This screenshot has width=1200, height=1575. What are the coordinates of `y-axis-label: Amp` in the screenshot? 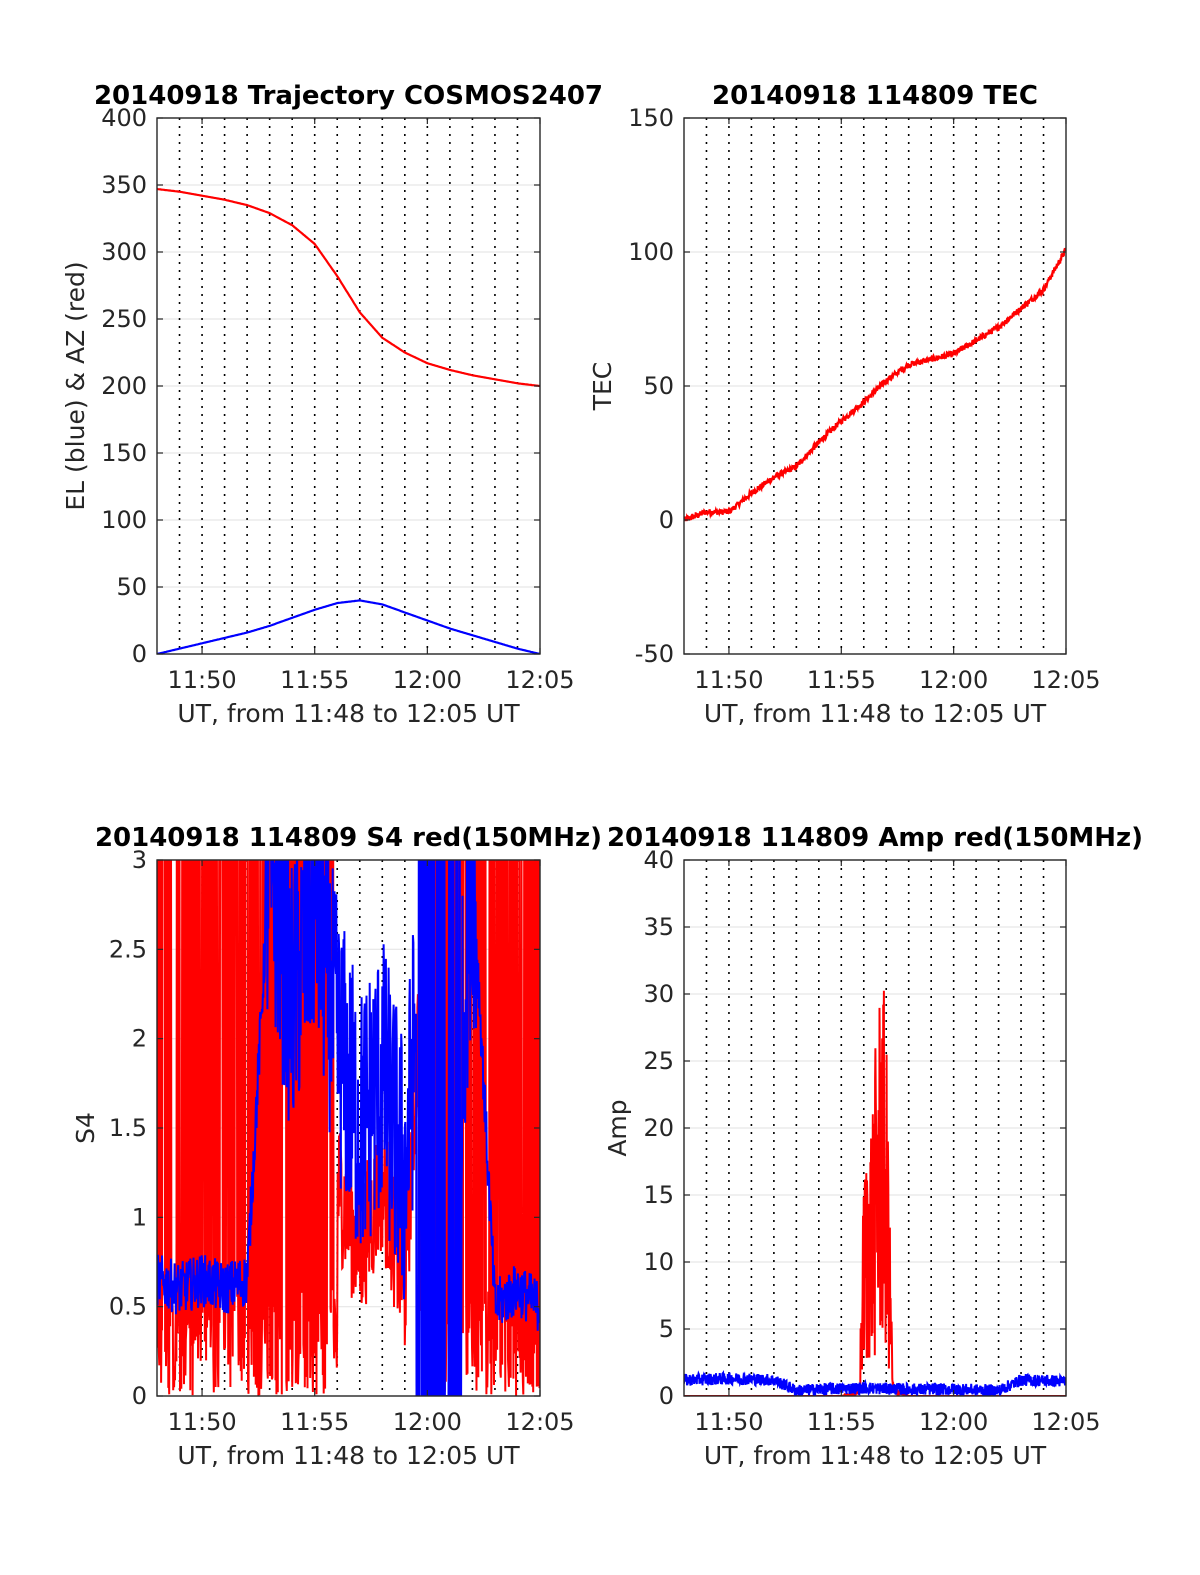 It's located at (617, 1127).